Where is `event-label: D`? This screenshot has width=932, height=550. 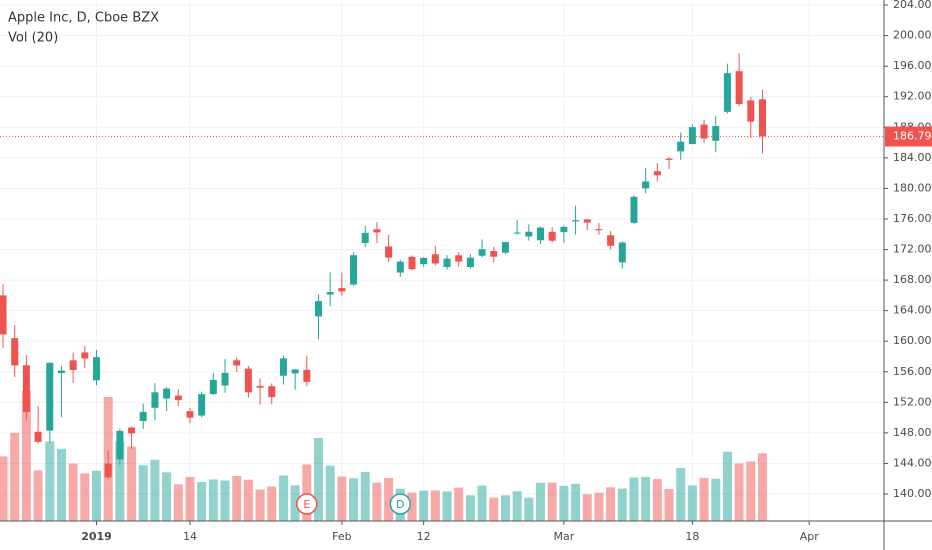 event-label: D is located at coordinates (400, 504).